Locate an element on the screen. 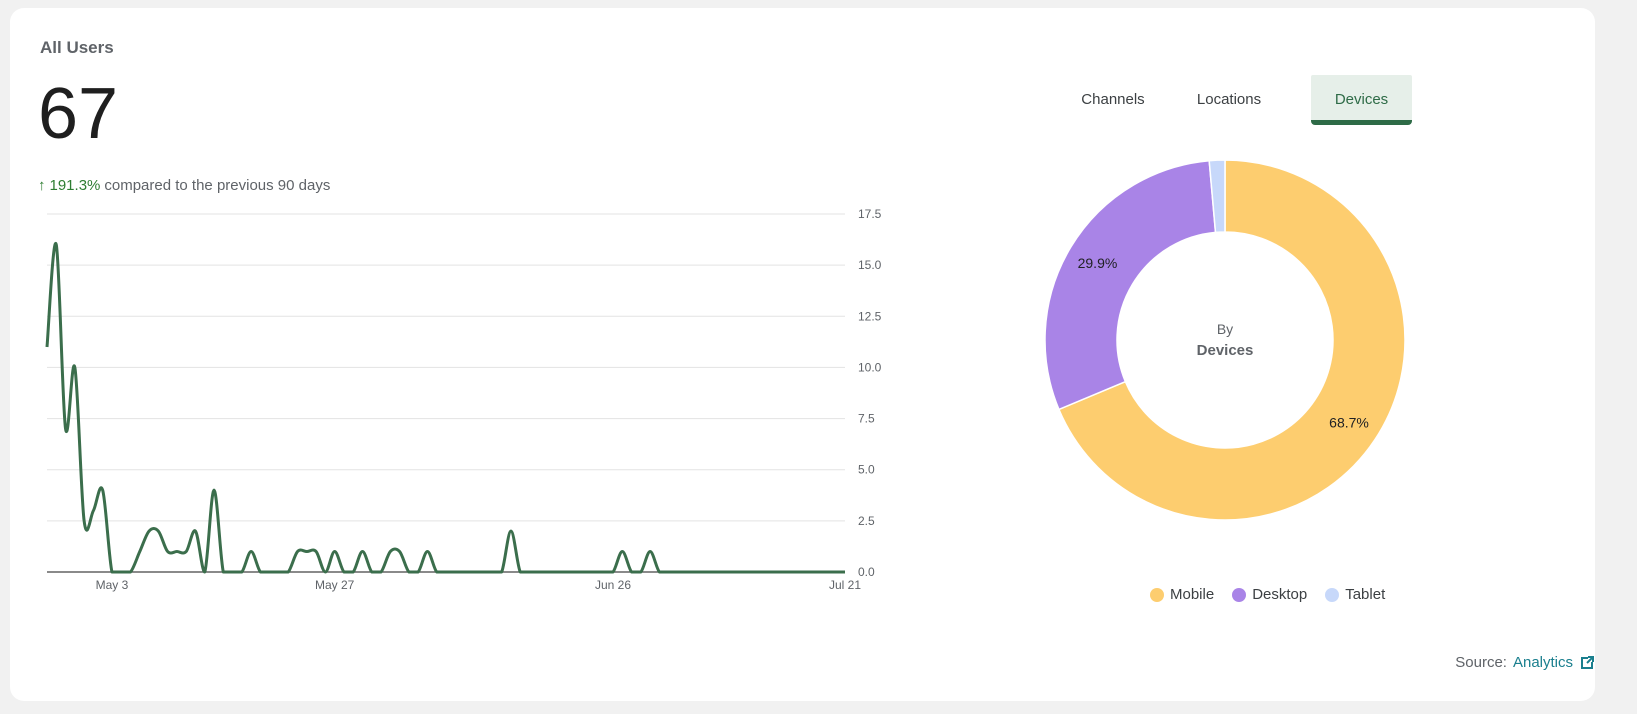 The height and width of the screenshot is (714, 1637). y-tick-label: 10.0 is located at coordinates (870, 367).